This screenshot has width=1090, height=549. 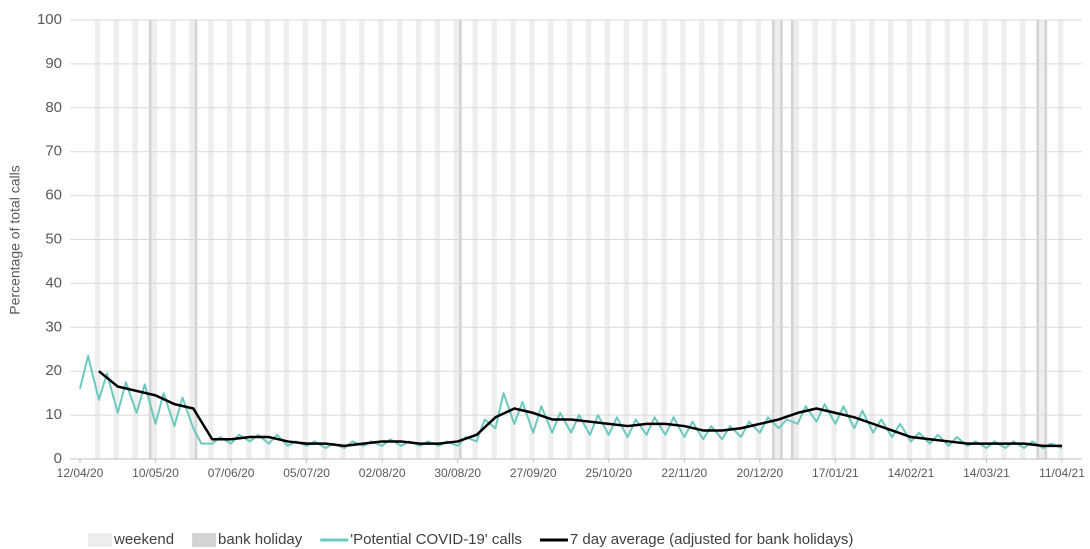 I want to click on x-tick-label: 11/04/21, so click(x=1062, y=473).